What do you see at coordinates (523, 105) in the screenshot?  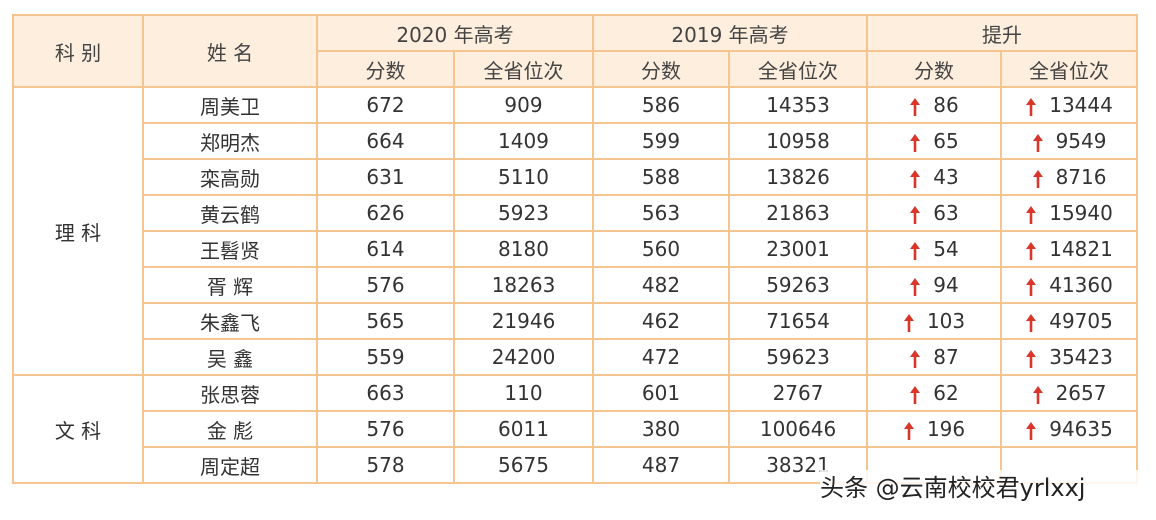 I see `value-cell: 909` at bounding box center [523, 105].